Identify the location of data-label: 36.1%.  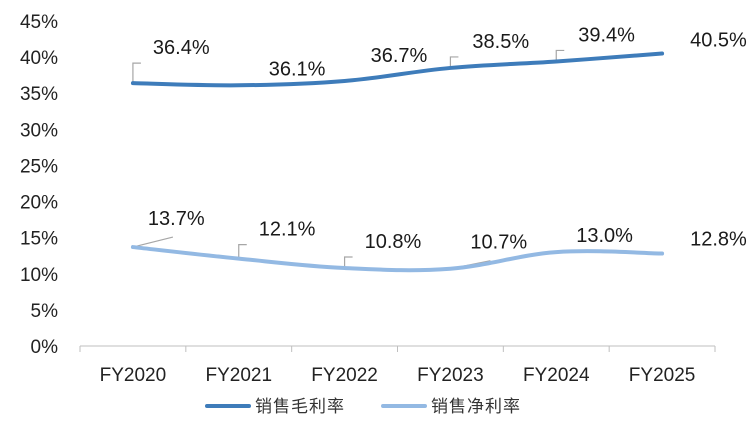
(297, 69).